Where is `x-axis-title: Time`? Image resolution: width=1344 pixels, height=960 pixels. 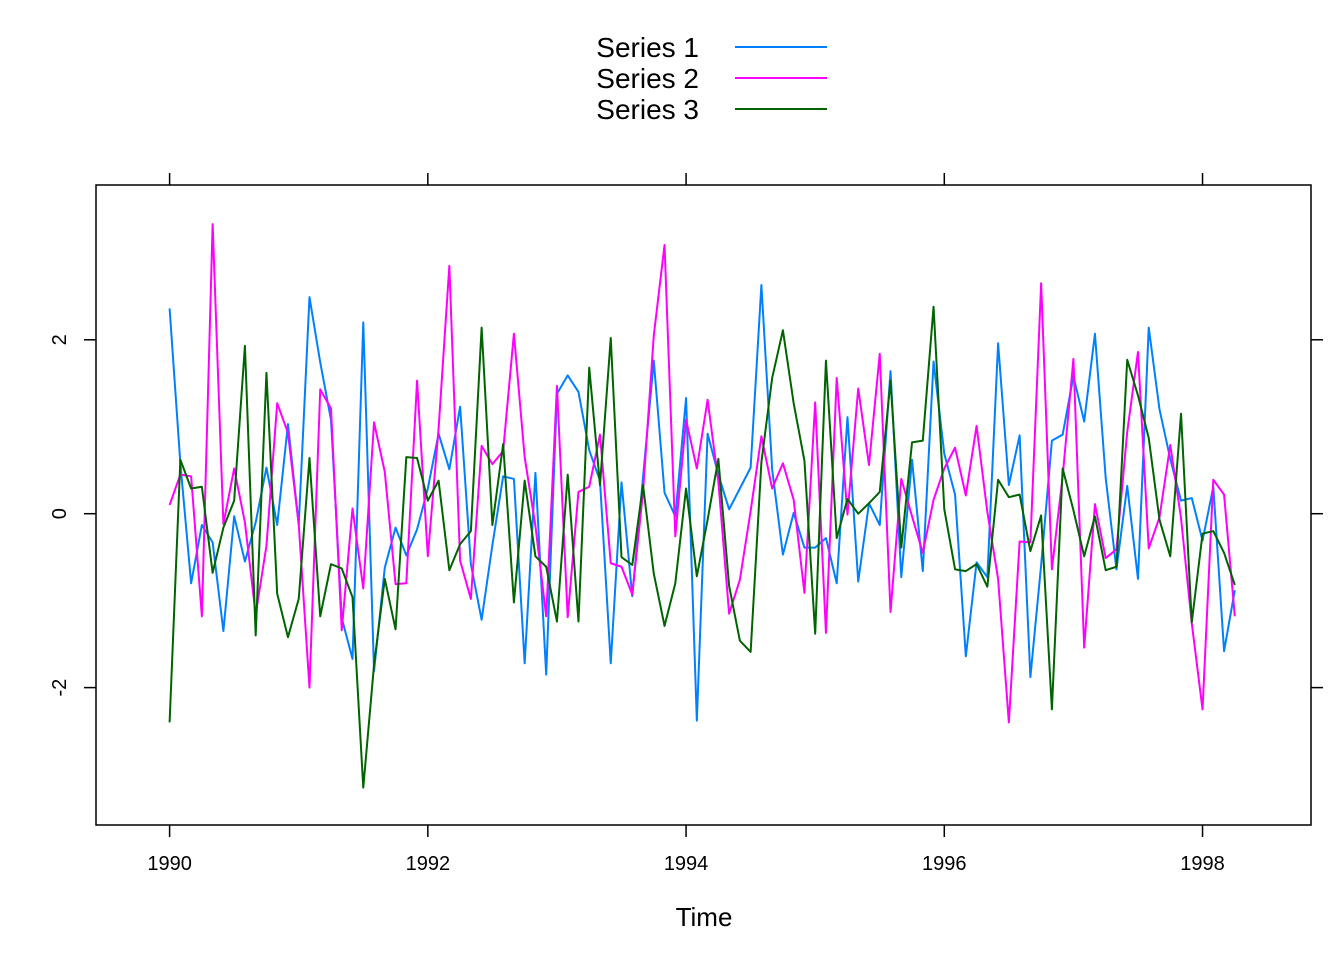 x-axis-title: Time is located at coordinates (704, 917).